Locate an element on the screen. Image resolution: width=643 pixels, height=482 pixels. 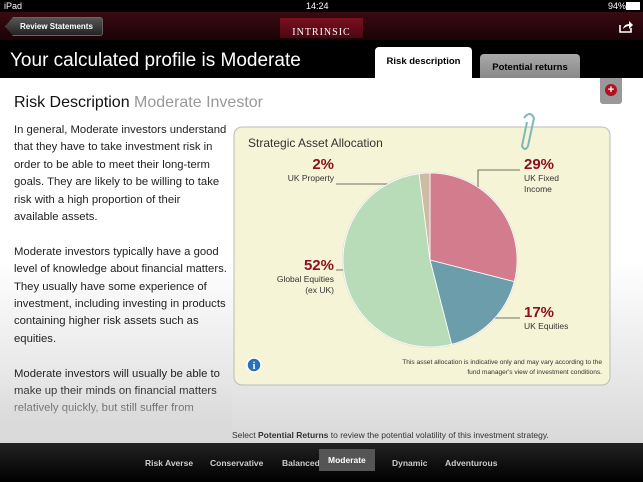
nav-item: Balanced is located at coordinates (301, 463).